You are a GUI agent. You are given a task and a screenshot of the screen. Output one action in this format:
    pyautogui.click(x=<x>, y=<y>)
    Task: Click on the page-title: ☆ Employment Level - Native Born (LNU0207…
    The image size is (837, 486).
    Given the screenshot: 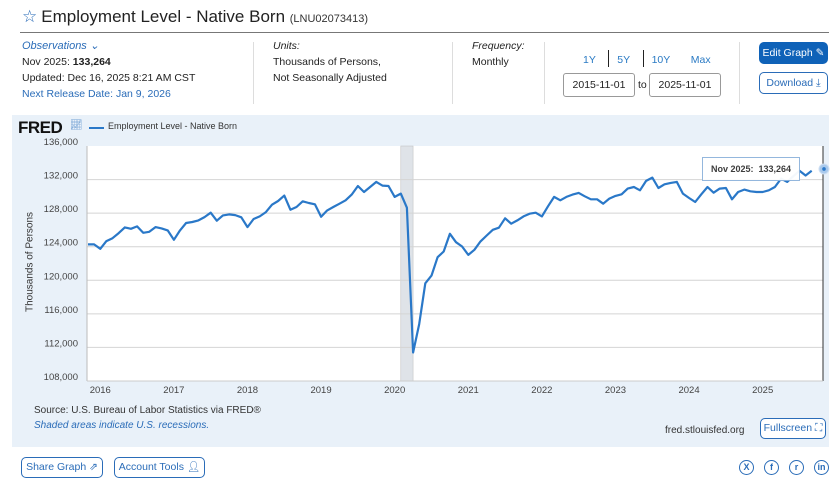 What is the action you would take?
    pyautogui.click(x=195, y=16)
    